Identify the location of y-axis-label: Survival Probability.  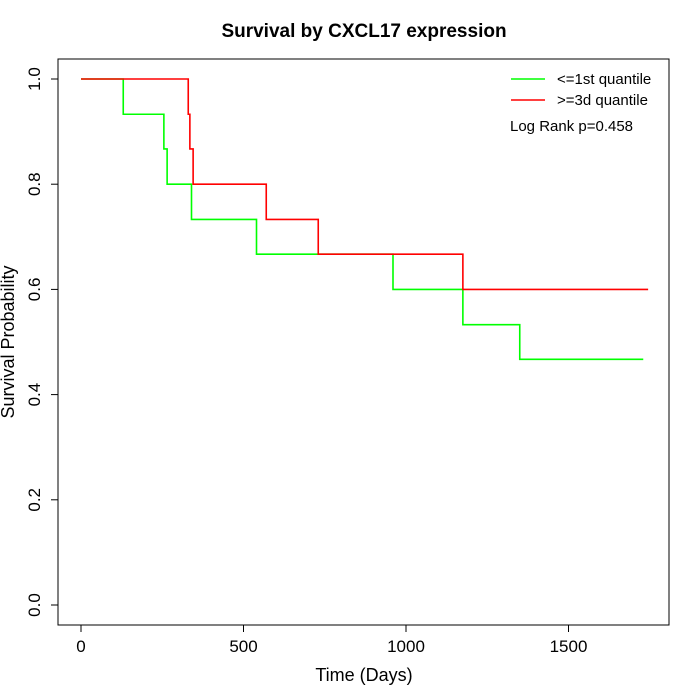
(9, 341).